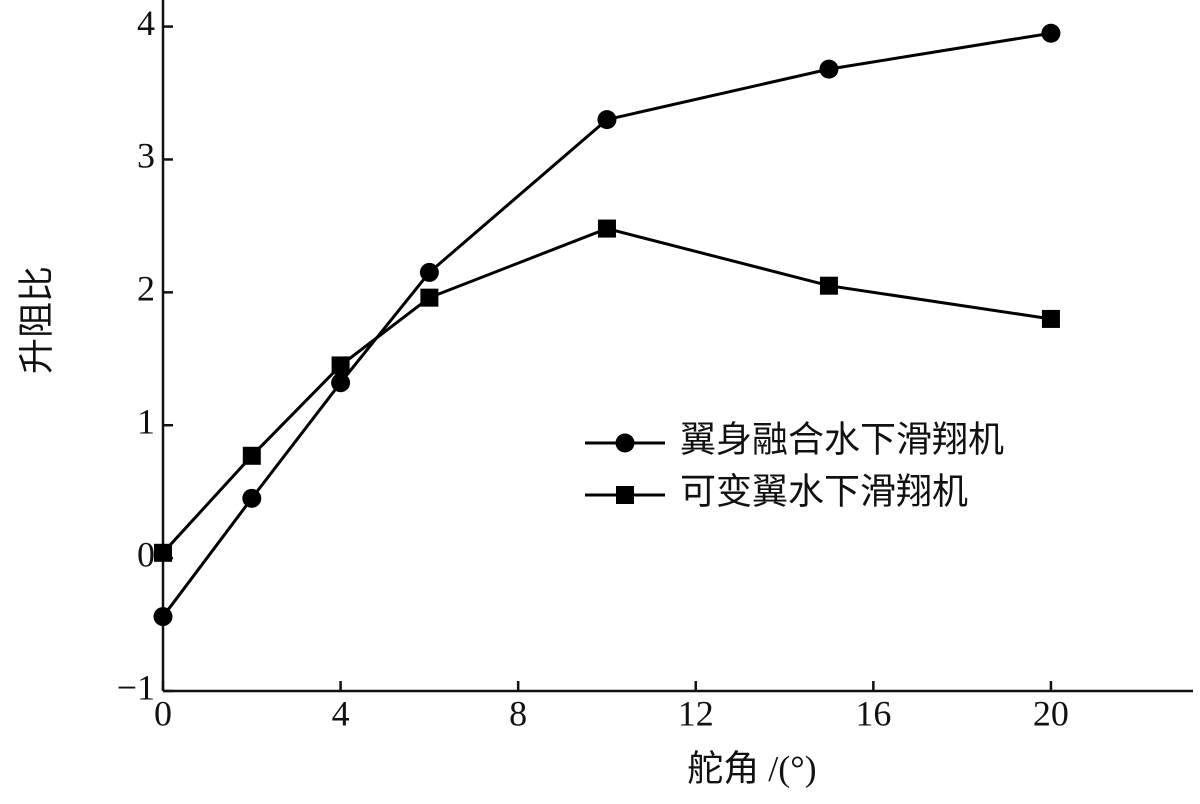  What do you see at coordinates (146, 289) in the screenshot?
I see `y-tick-label: 2` at bounding box center [146, 289].